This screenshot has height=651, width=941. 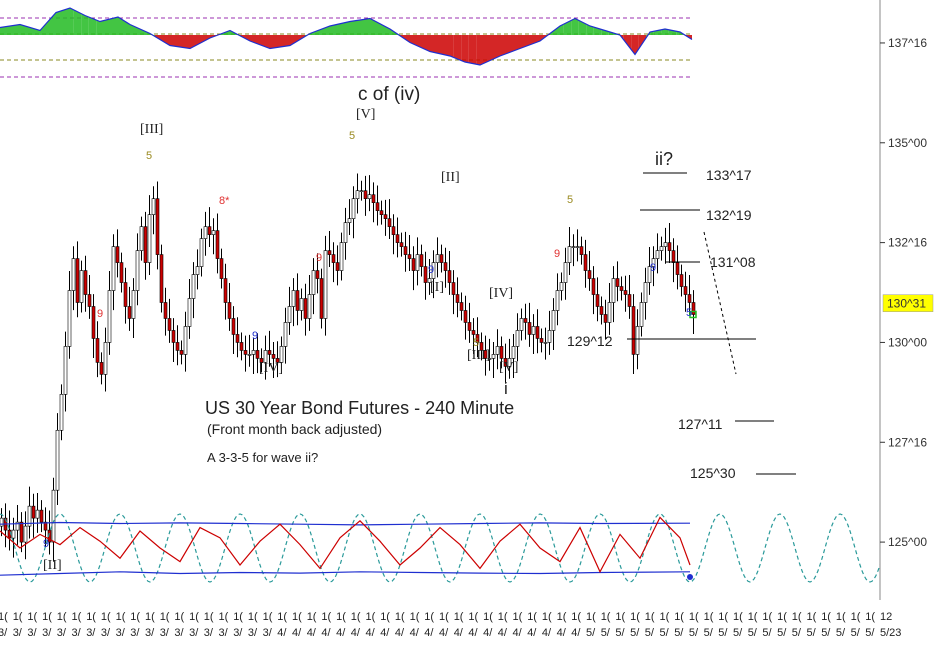 What do you see at coordinates (294, 429) in the screenshot?
I see `chart-subtitle: (Front month back adjusted)` at bounding box center [294, 429].